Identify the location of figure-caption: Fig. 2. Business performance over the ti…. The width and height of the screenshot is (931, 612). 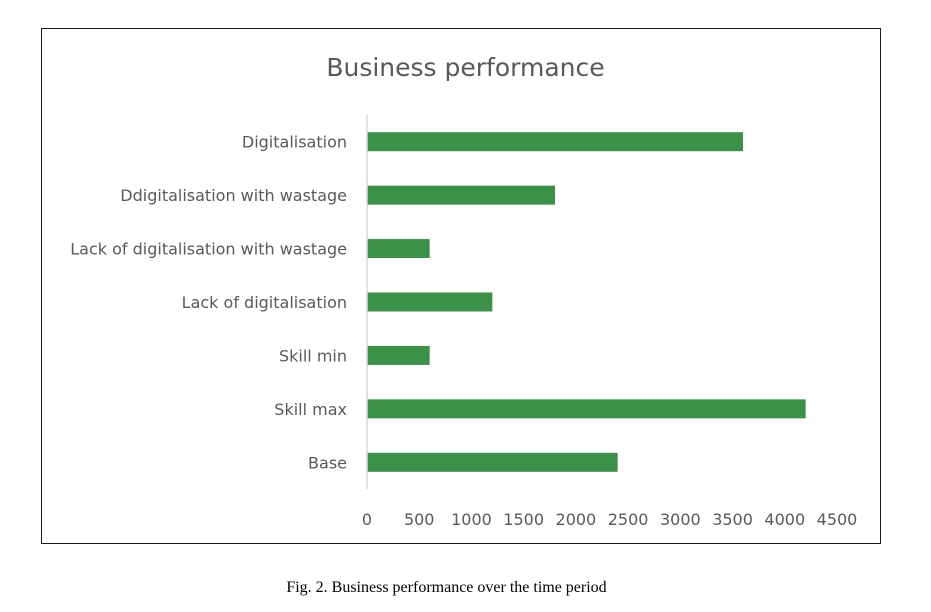
(446, 587).